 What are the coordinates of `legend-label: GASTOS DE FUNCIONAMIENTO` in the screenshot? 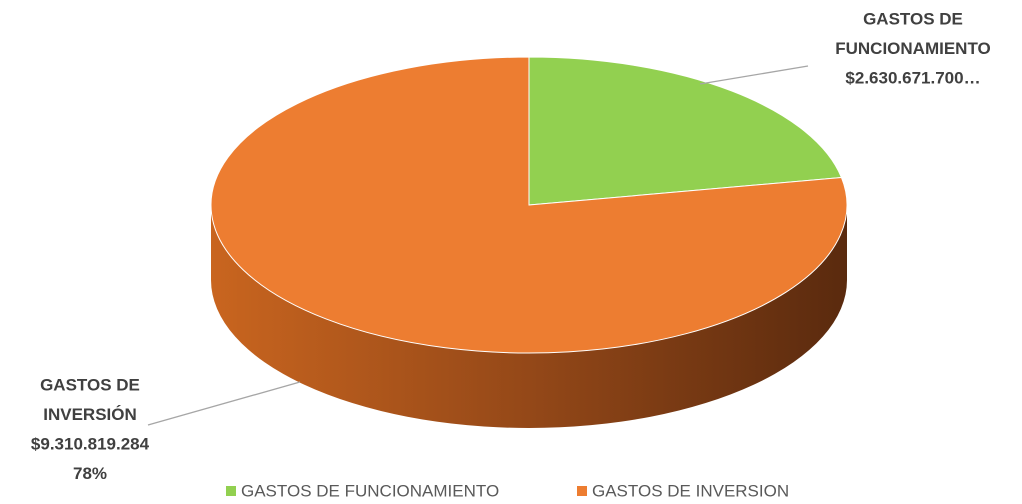 It's located at (370, 490).